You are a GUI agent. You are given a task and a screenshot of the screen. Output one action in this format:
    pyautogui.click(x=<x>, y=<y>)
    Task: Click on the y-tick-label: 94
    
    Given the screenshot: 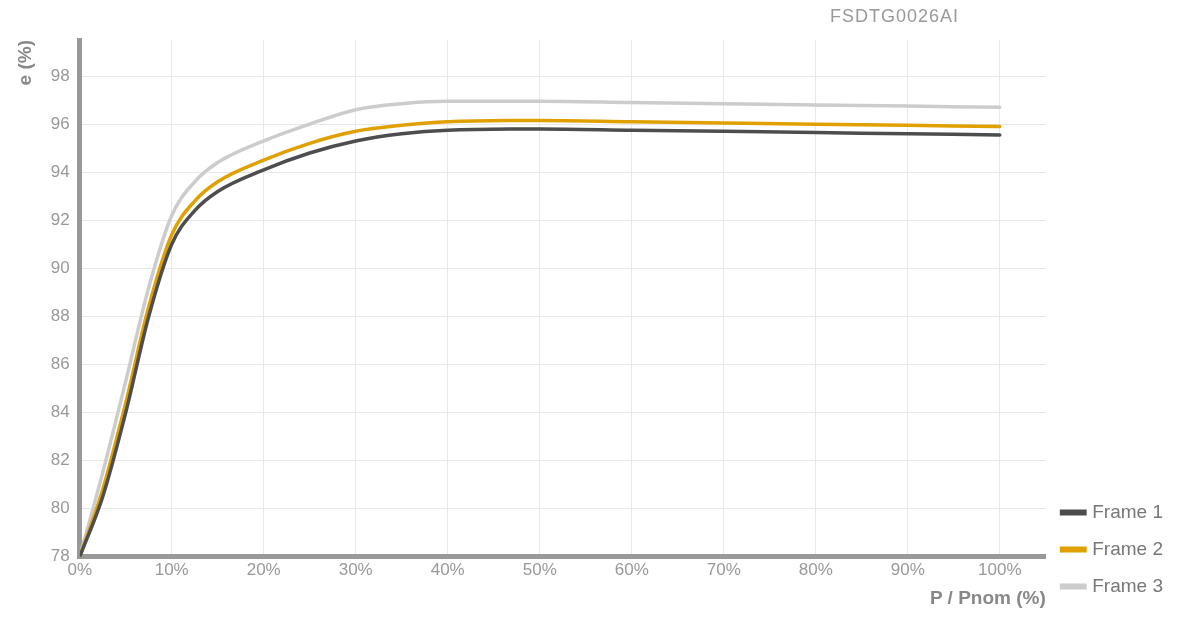 What is the action you would take?
    pyautogui.click(x=60, y=171)
    